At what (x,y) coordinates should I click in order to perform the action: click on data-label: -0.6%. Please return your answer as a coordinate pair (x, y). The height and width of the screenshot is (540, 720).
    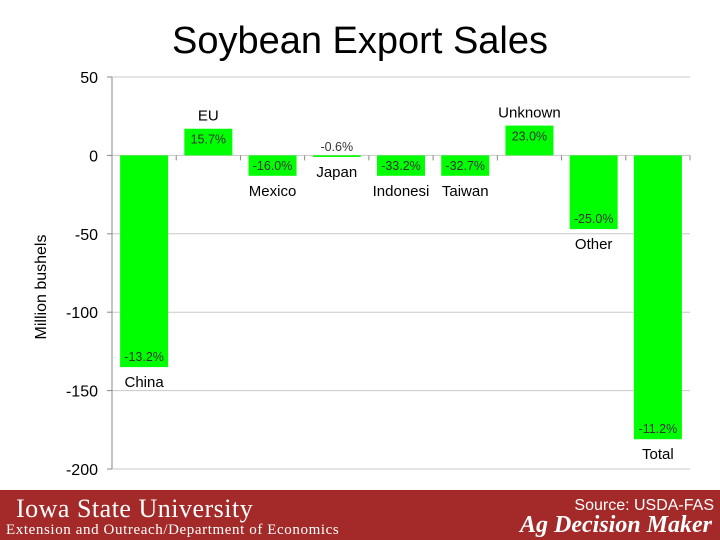
    Looking at the image, I should click on (336, 147).